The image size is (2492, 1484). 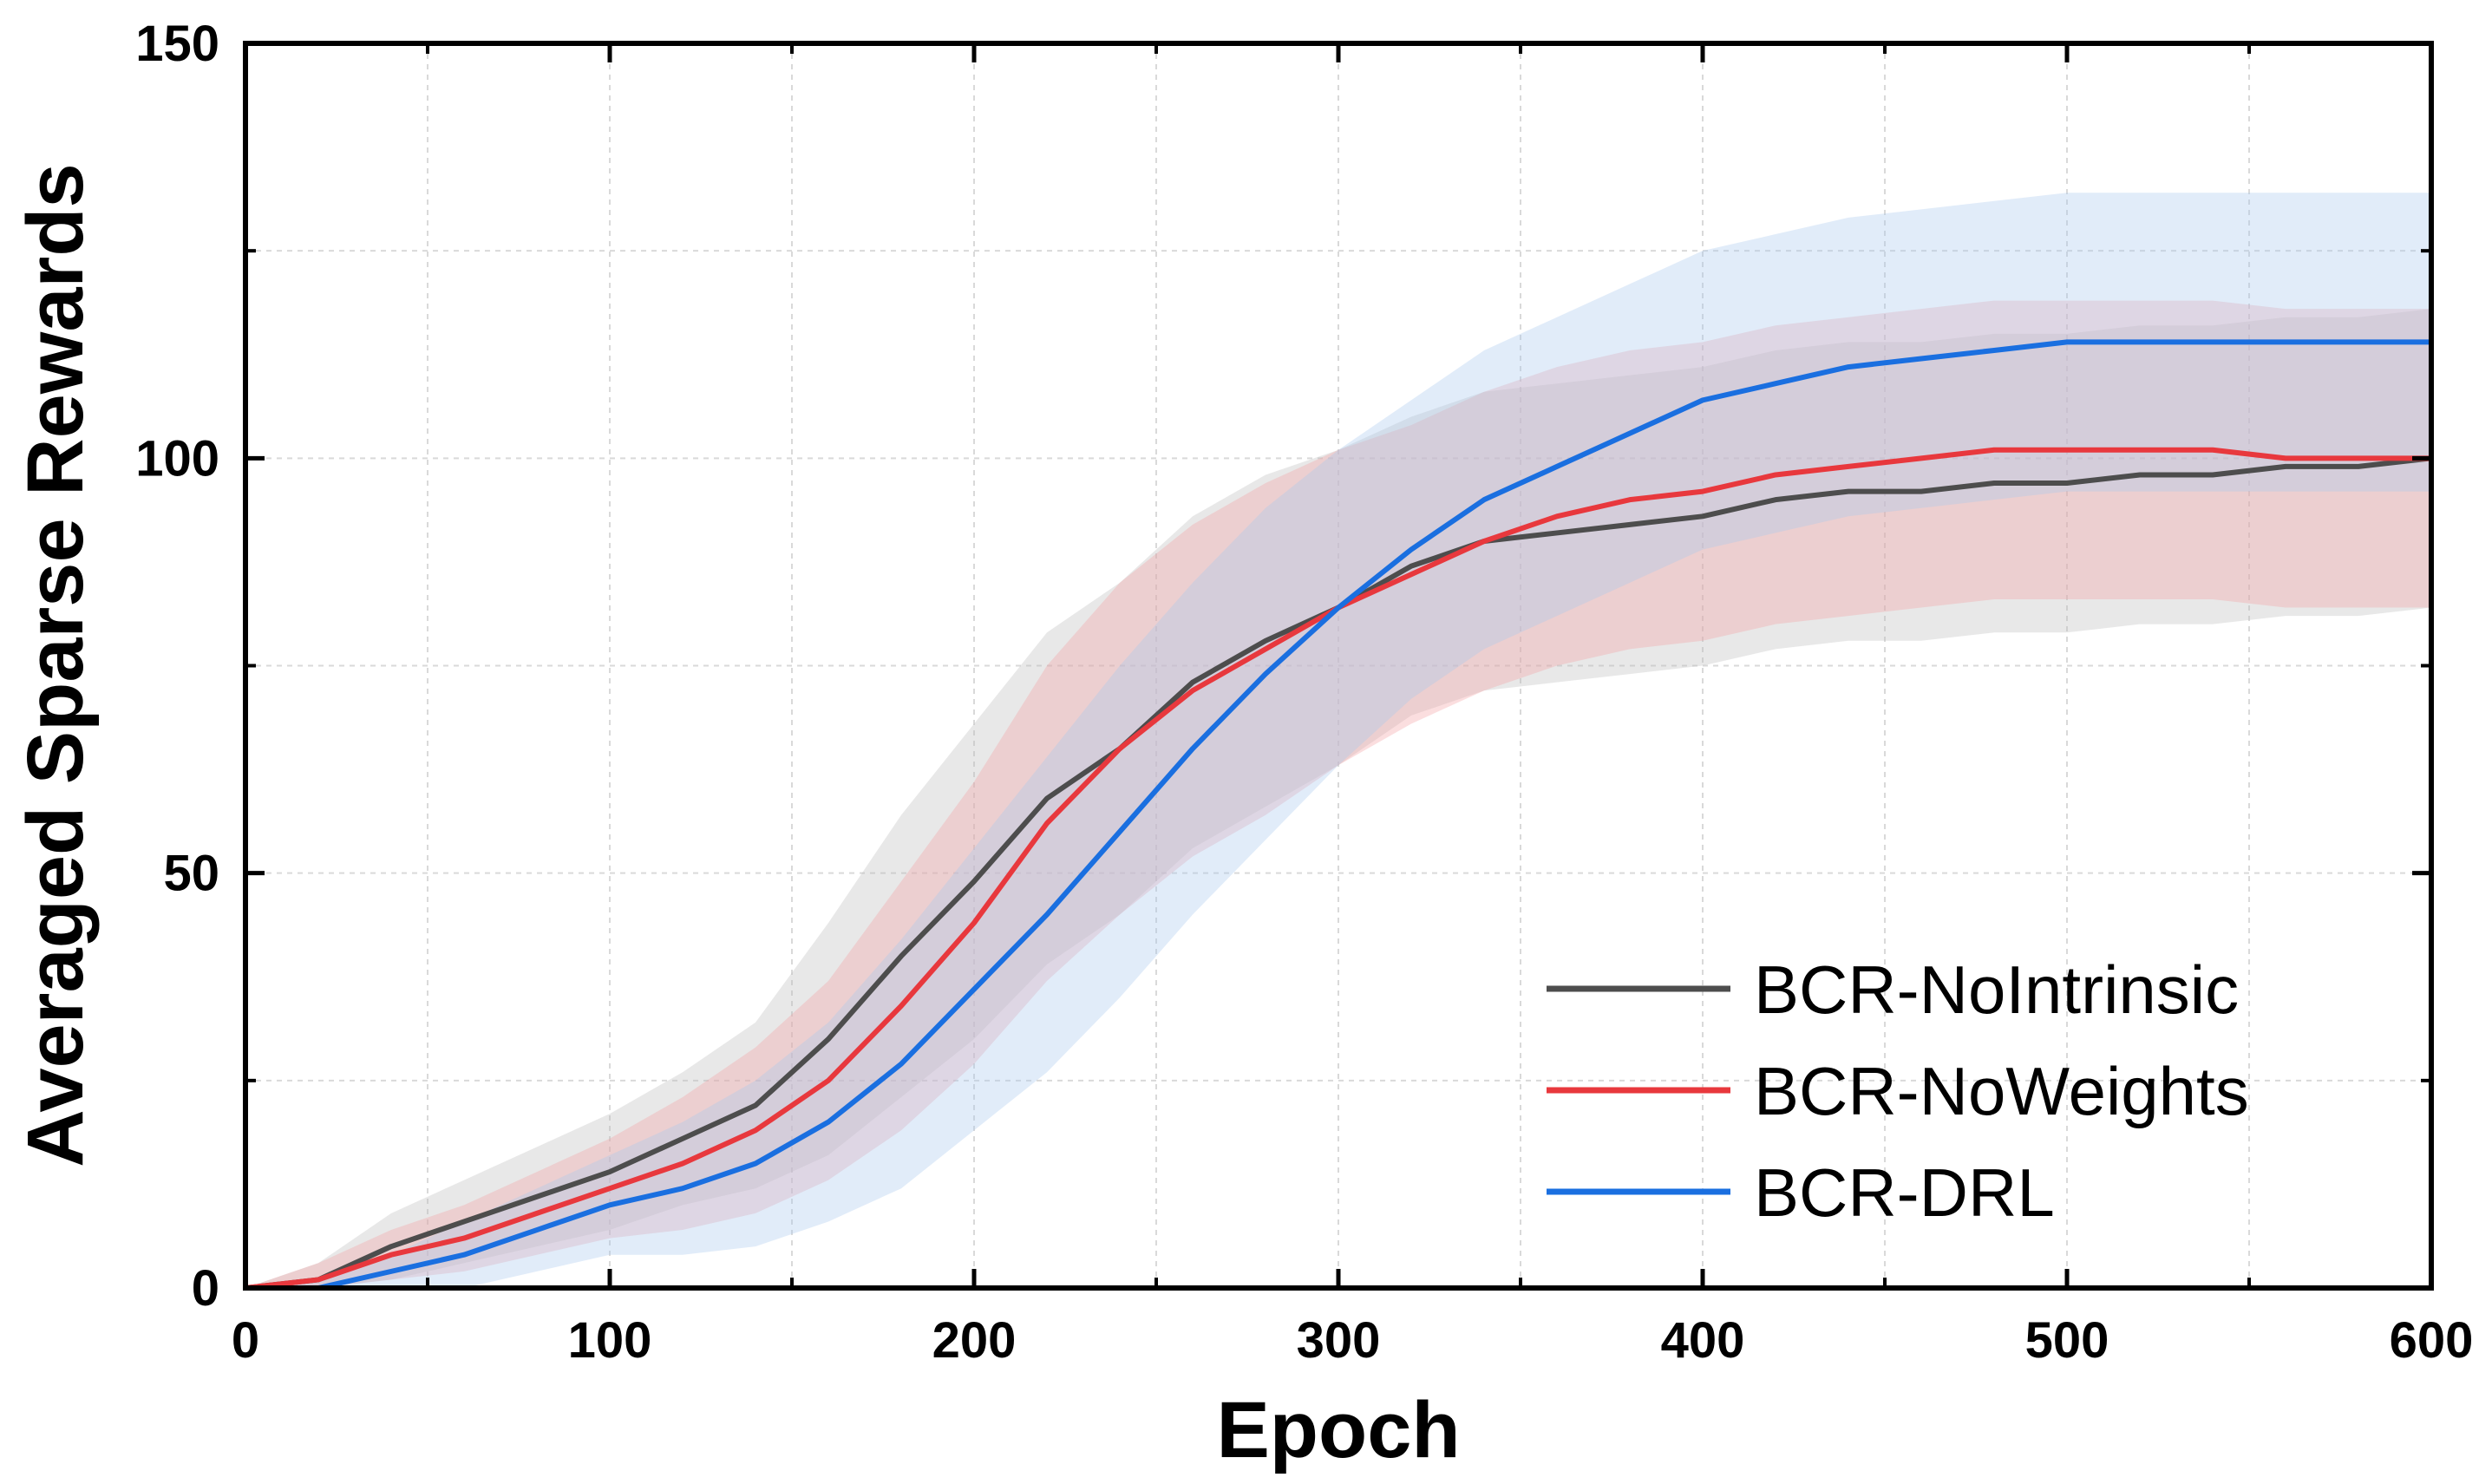 I want to click on x-tick-label: 0, so click(x=245, y=1341).